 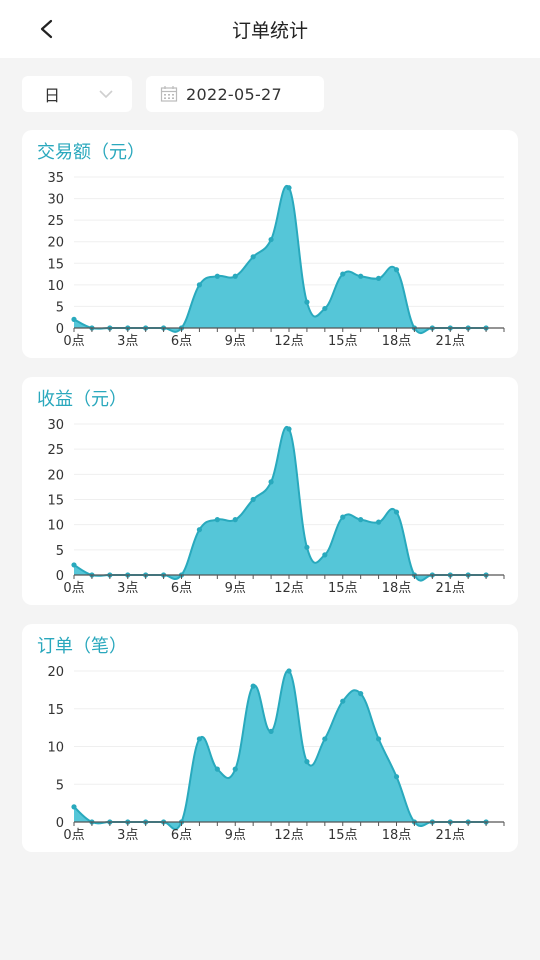 What do you see at coordinates (91, 152) in the screenshot?
I see `chart-title: 交易额（元）` at bounding box center [91, 152].